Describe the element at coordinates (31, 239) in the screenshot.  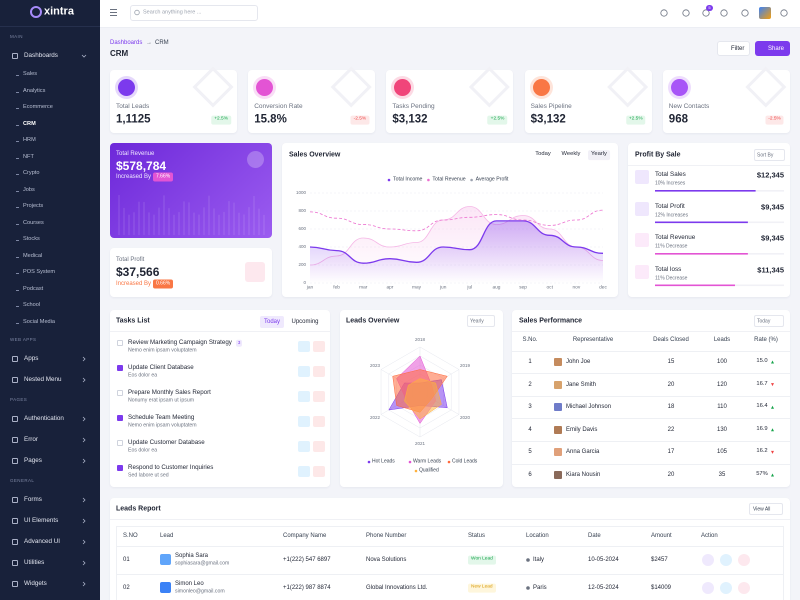
I see `nav-sub-item: Stocks` at that location.